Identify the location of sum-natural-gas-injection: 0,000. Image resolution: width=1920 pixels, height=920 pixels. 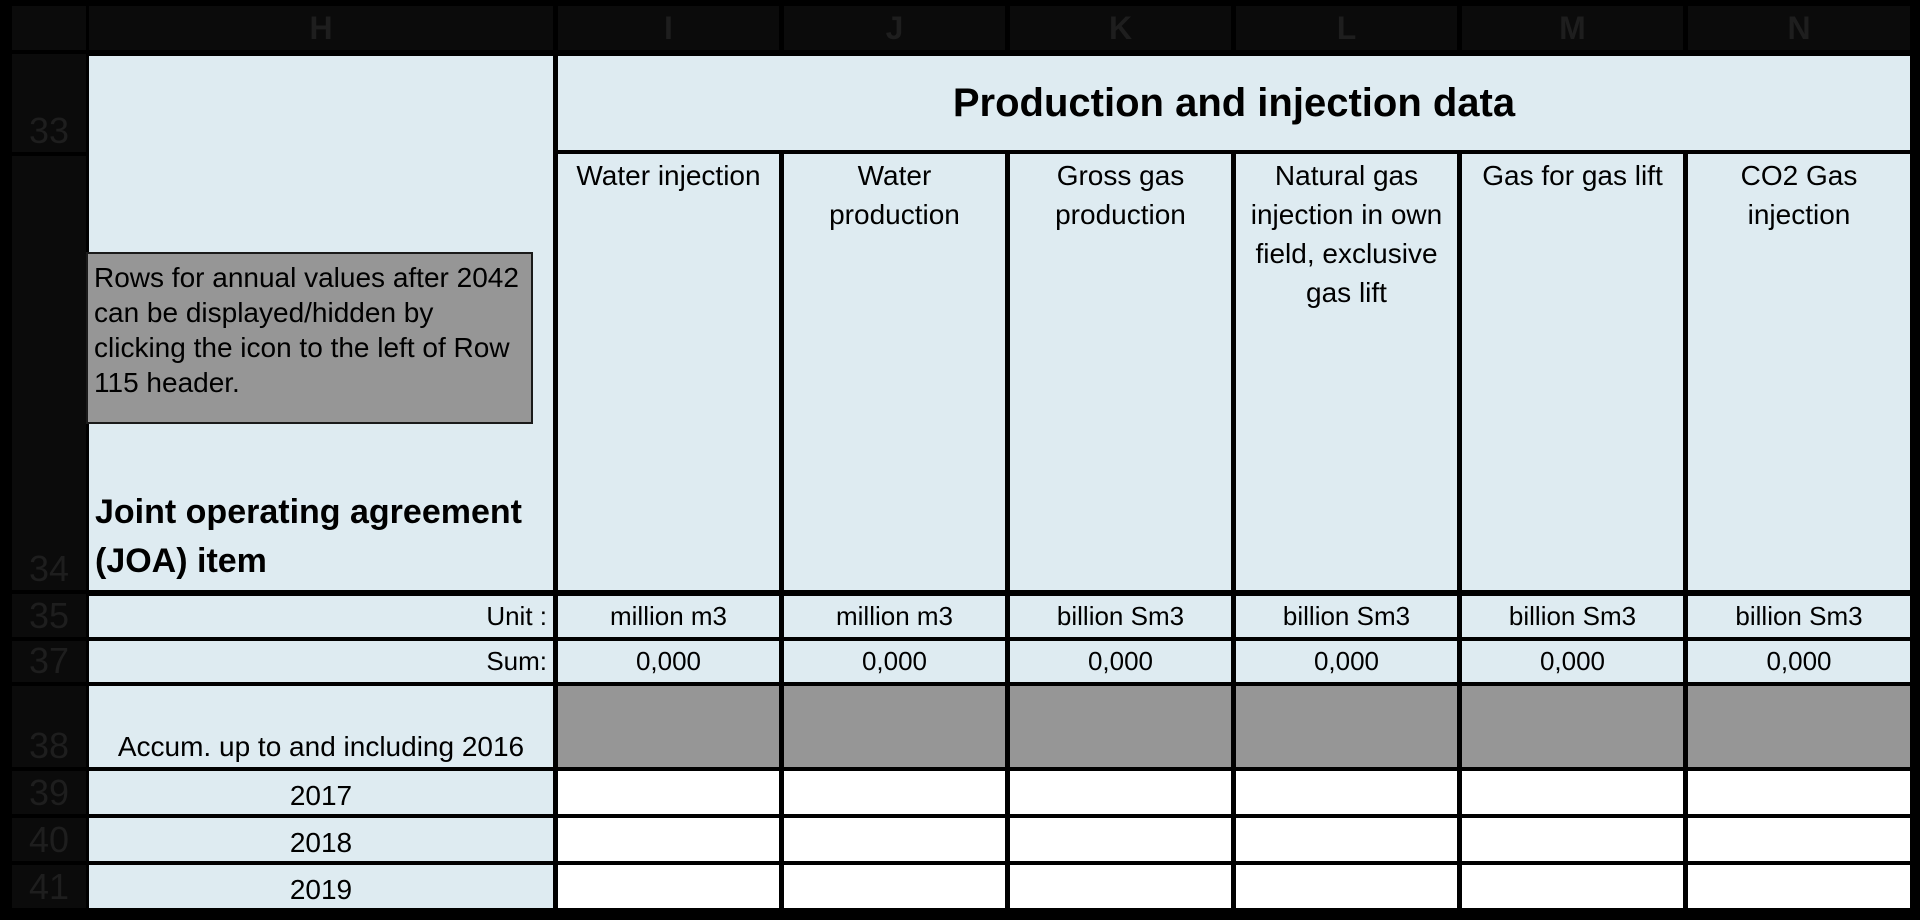
(1346, 661).